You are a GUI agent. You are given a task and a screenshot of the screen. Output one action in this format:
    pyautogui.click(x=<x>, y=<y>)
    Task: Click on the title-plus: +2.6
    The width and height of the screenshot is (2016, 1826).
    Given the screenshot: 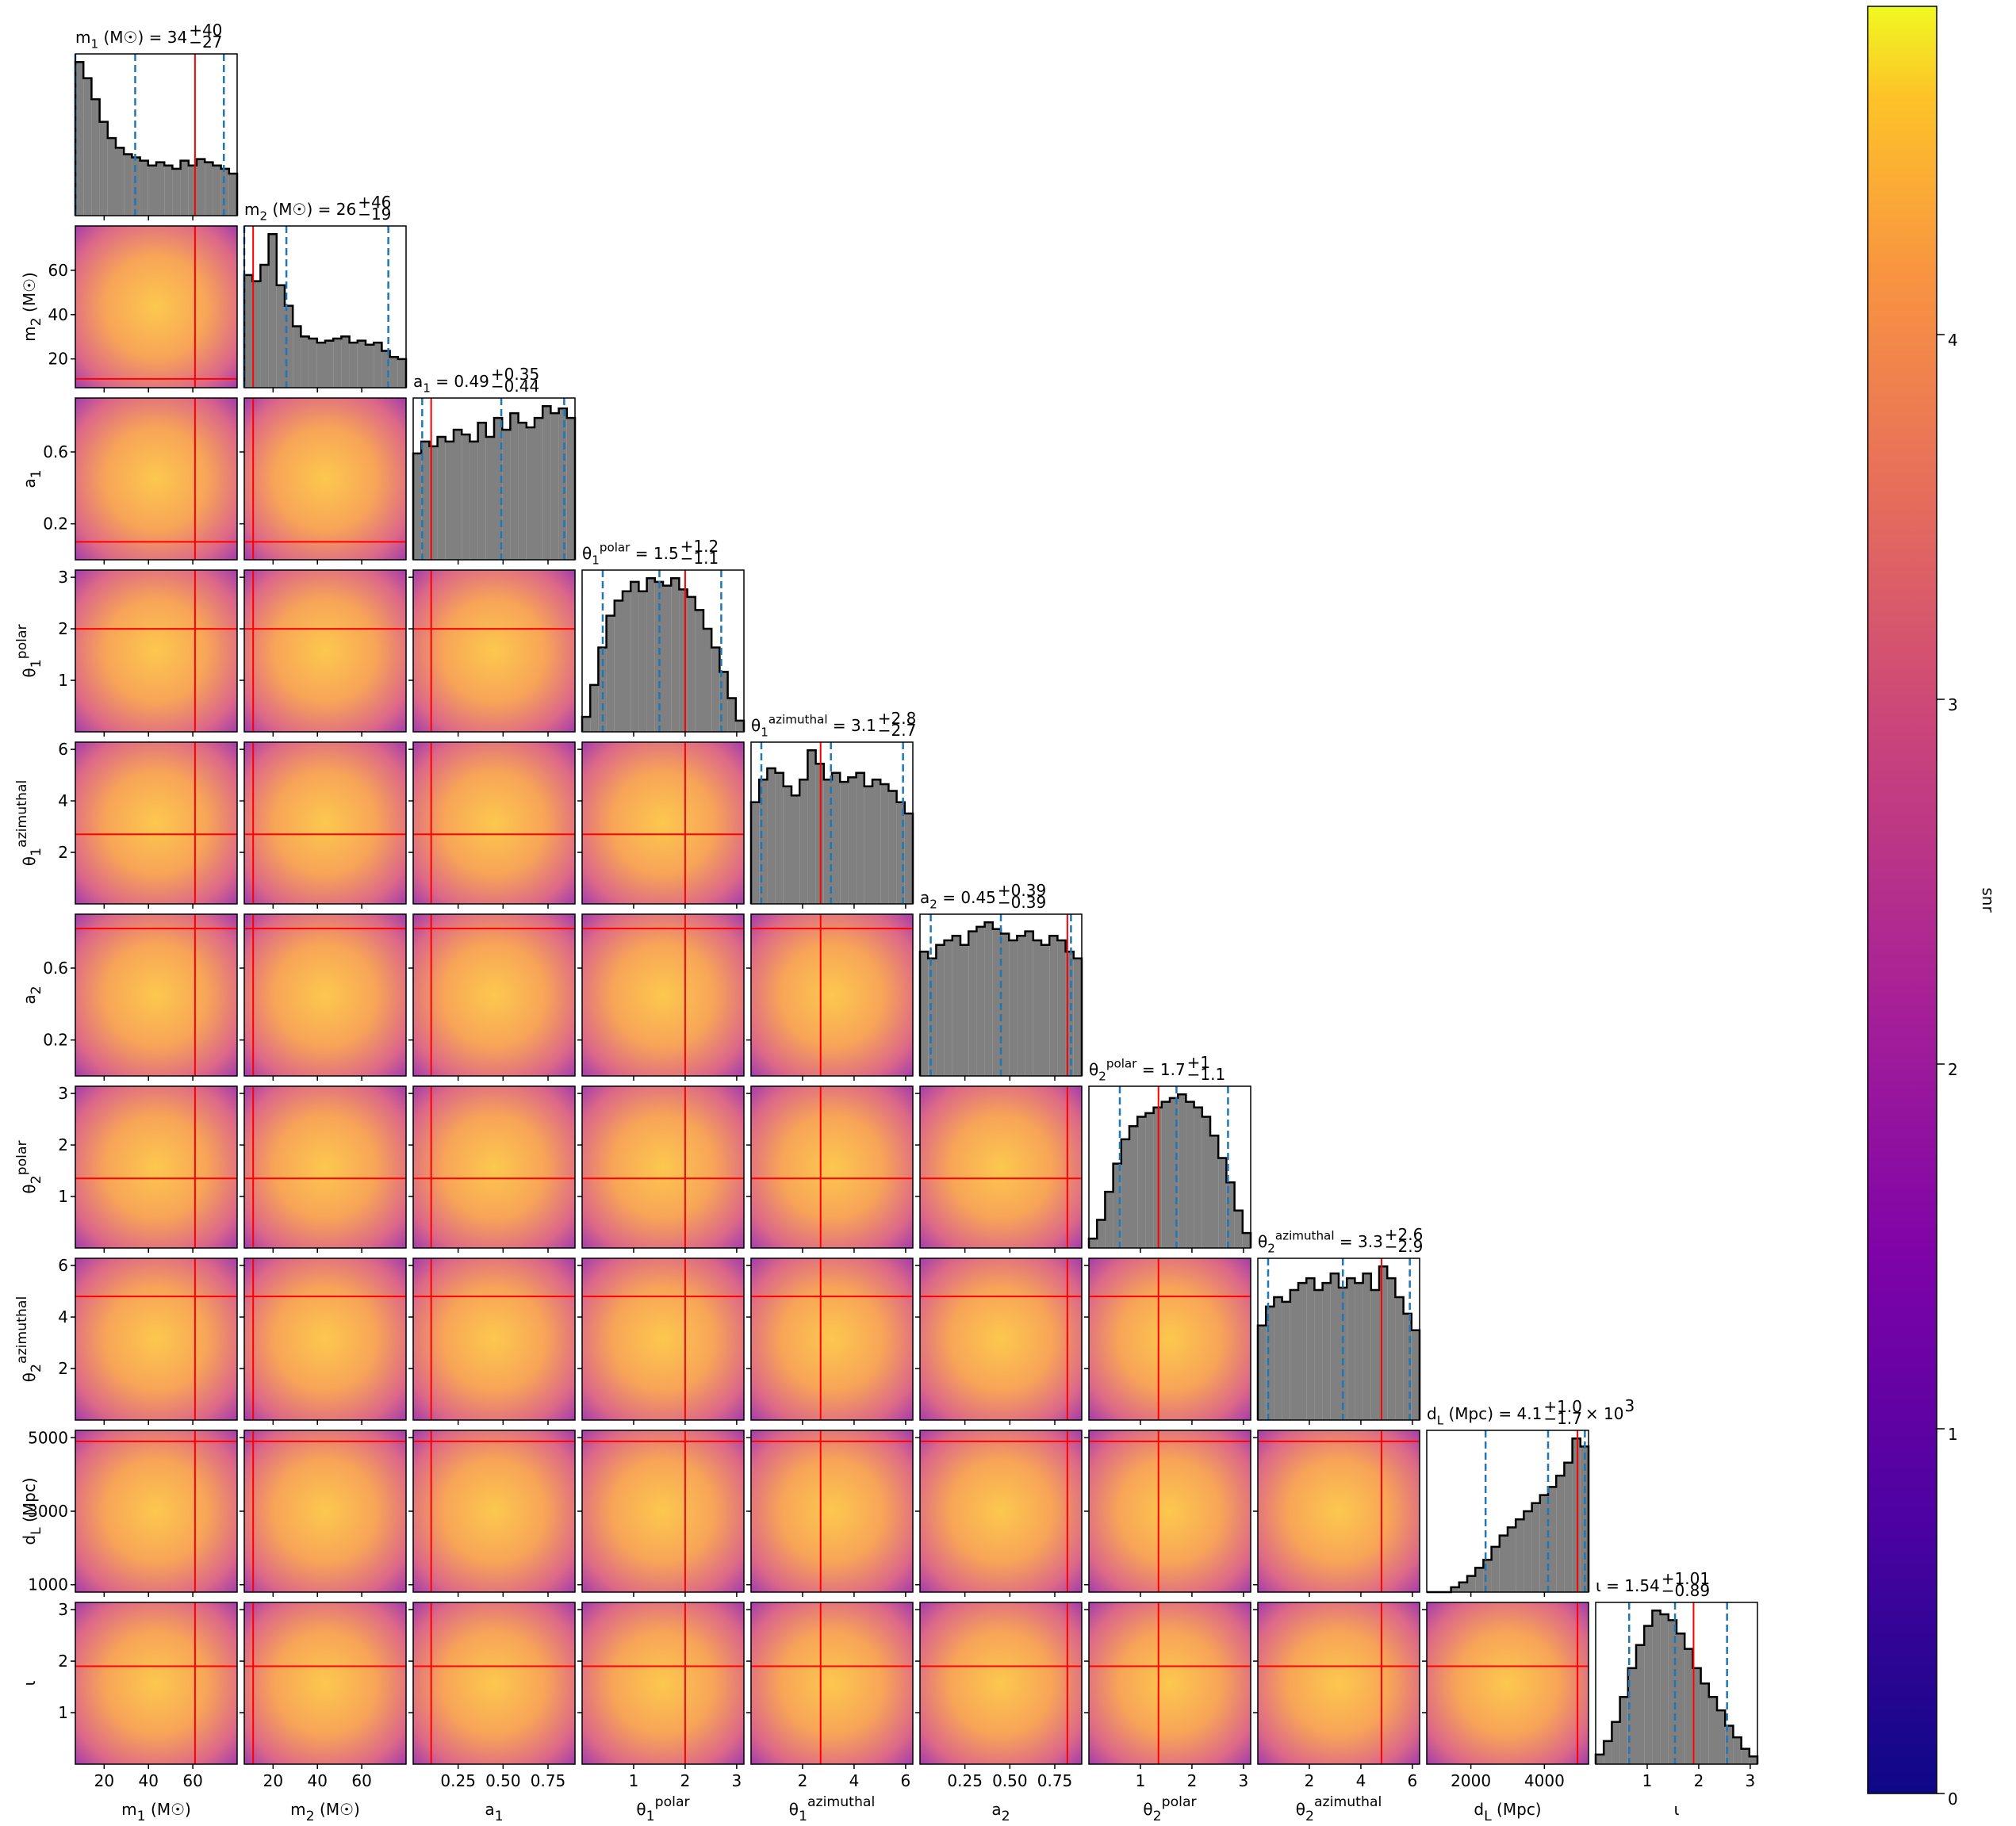 What is the action you would take?
    pyautogui.click(x=1404, y=1234)
    